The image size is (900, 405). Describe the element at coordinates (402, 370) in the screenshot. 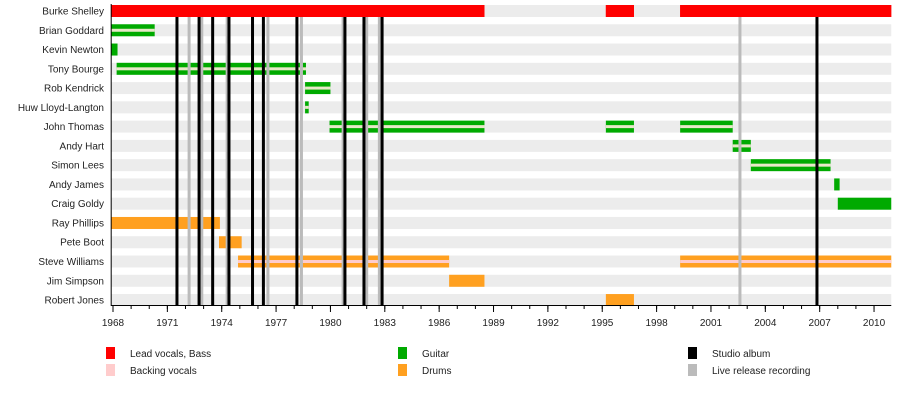

I see `legend-swatch-drums` at that location.